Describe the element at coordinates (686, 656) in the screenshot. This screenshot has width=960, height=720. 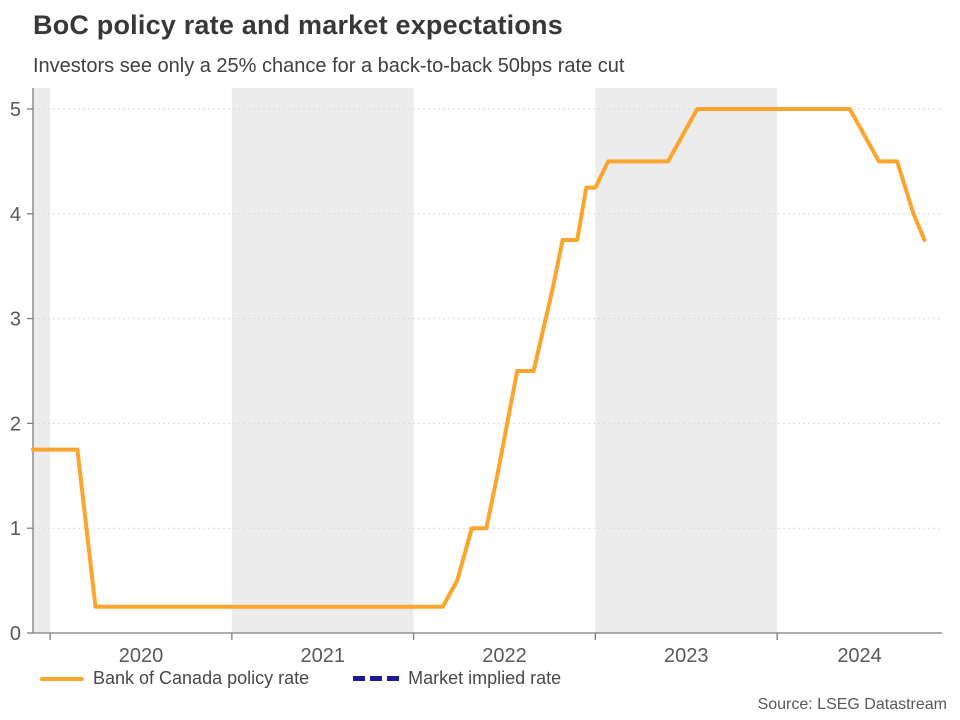
I see `x-tick-label: 2023` at that location.